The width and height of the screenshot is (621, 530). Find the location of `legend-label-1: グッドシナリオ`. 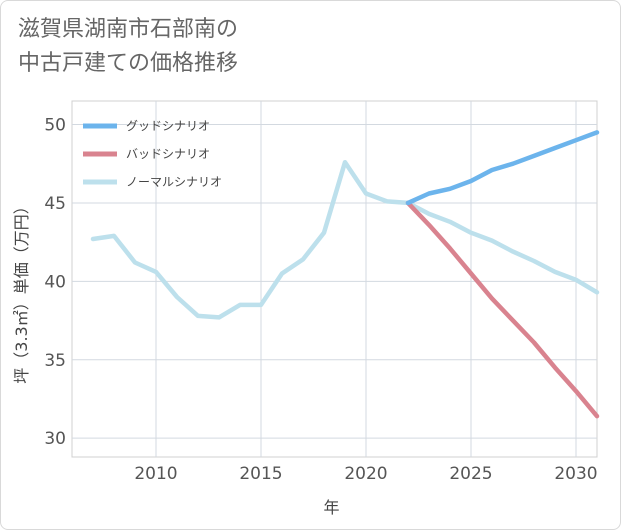

legend-label-1: グッドシナリオ is located at coordinates (168, 126).